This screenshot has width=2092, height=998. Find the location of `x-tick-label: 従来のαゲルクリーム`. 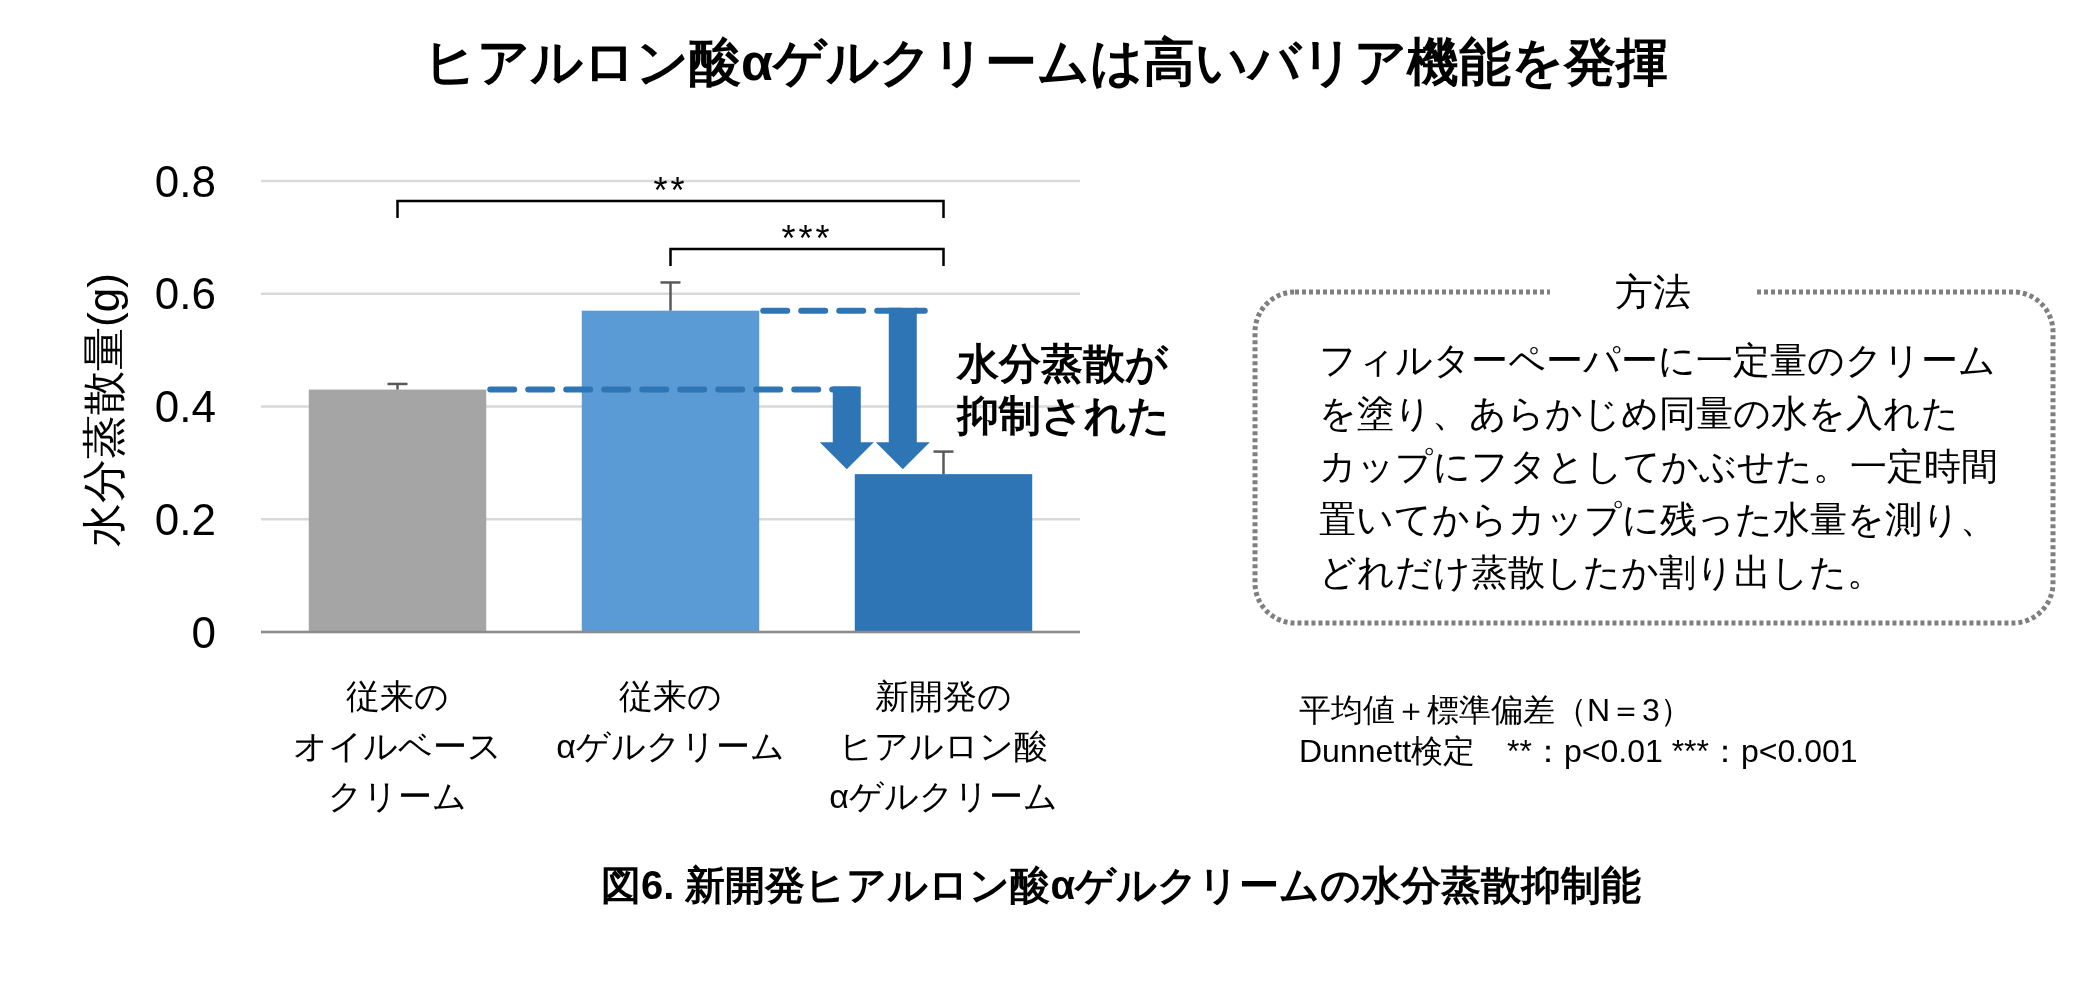

x-tick-label: 従来のαゲルクリーム is located at coordinates (670, 721).